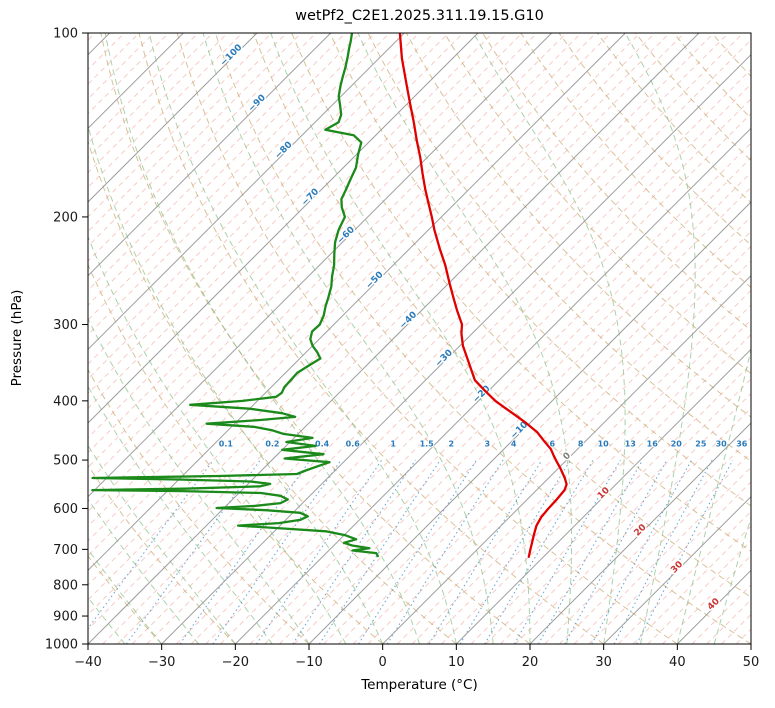 Image resolution: width=775 pixels, height=708 pixels. Describe the element at coordinates (416, 657) in the screenshot. I see `x-axis: −40 −30 −20 −10 0 10 20 30 40 50` at that location.